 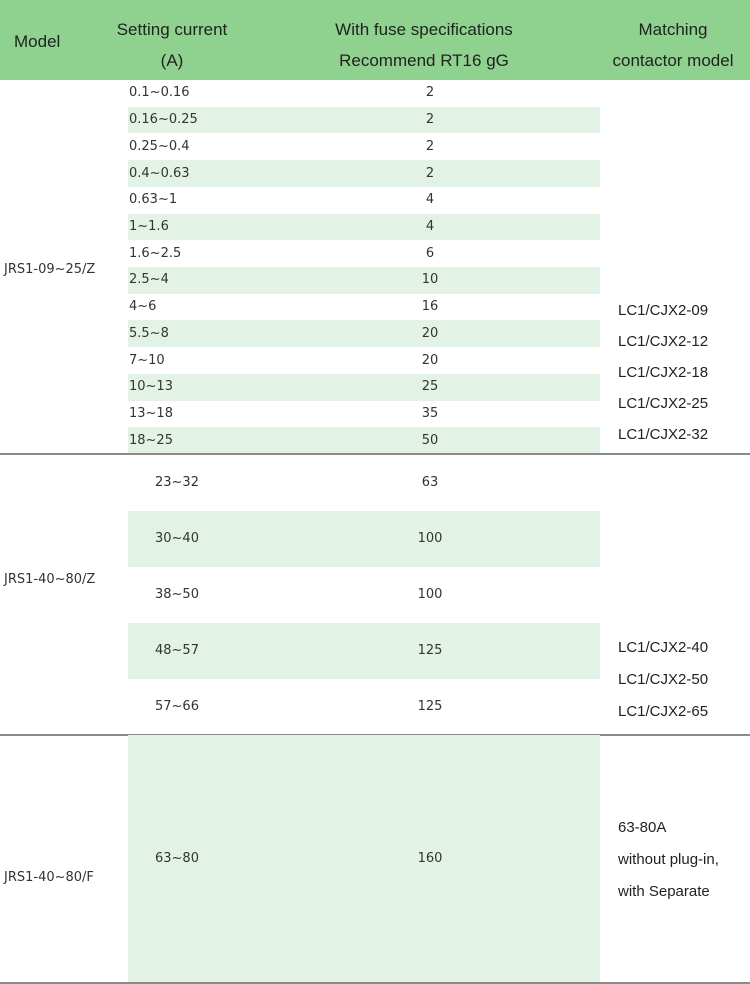 What do you see at coordinates (177, 650) in the screenshot?
I see `setting-current: 48~57` at bounding box center [177, 650].